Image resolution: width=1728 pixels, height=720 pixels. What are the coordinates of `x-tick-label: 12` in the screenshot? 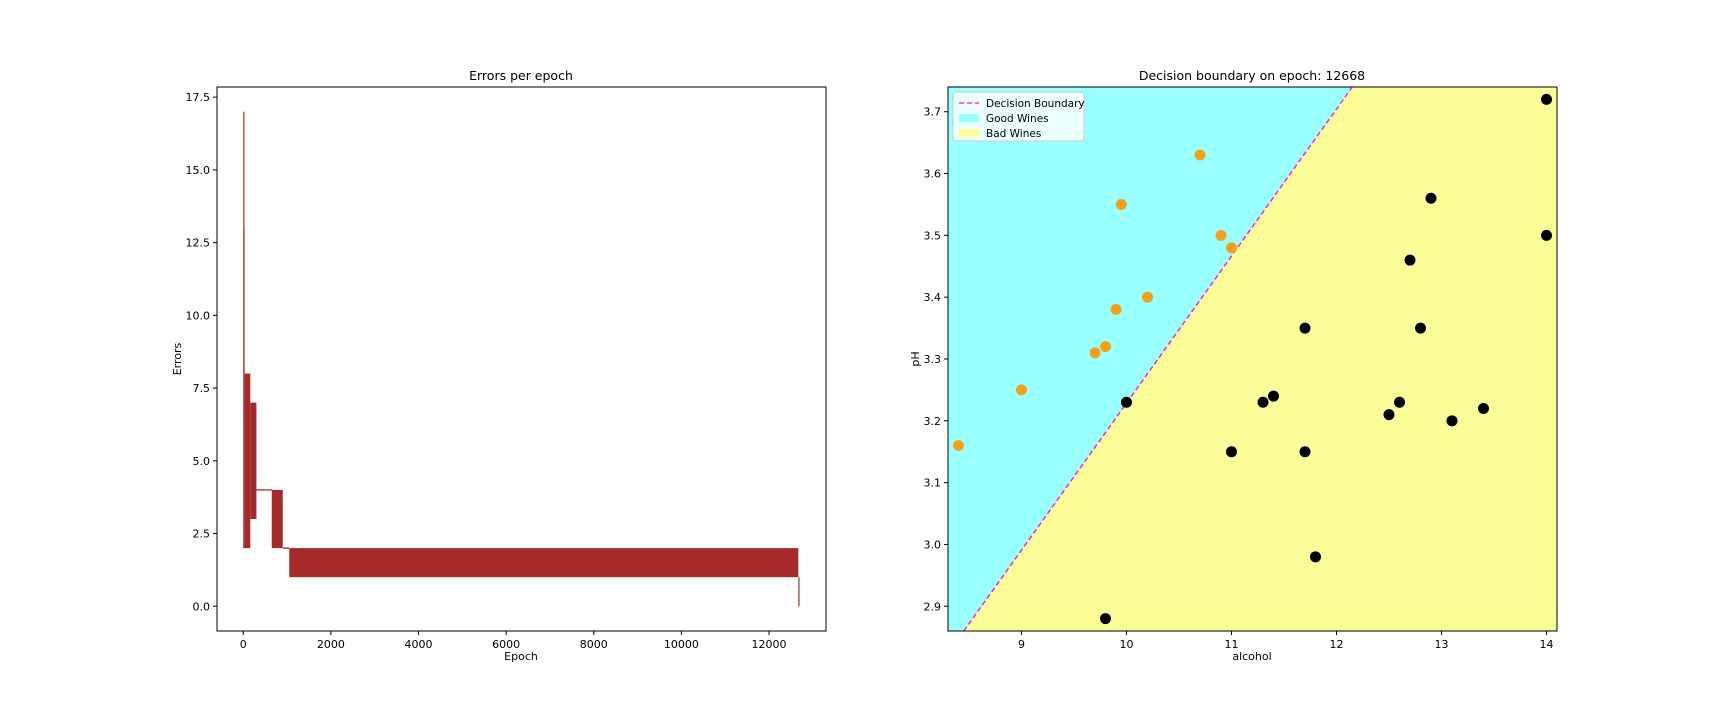 It's located at (1337, 644).